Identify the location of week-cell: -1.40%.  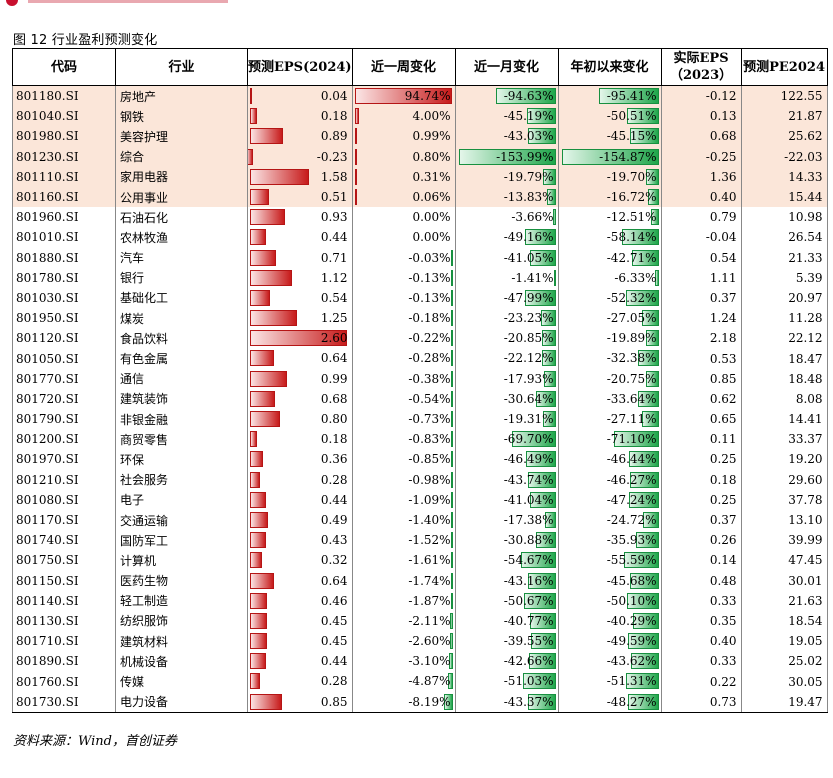
(403, 520).